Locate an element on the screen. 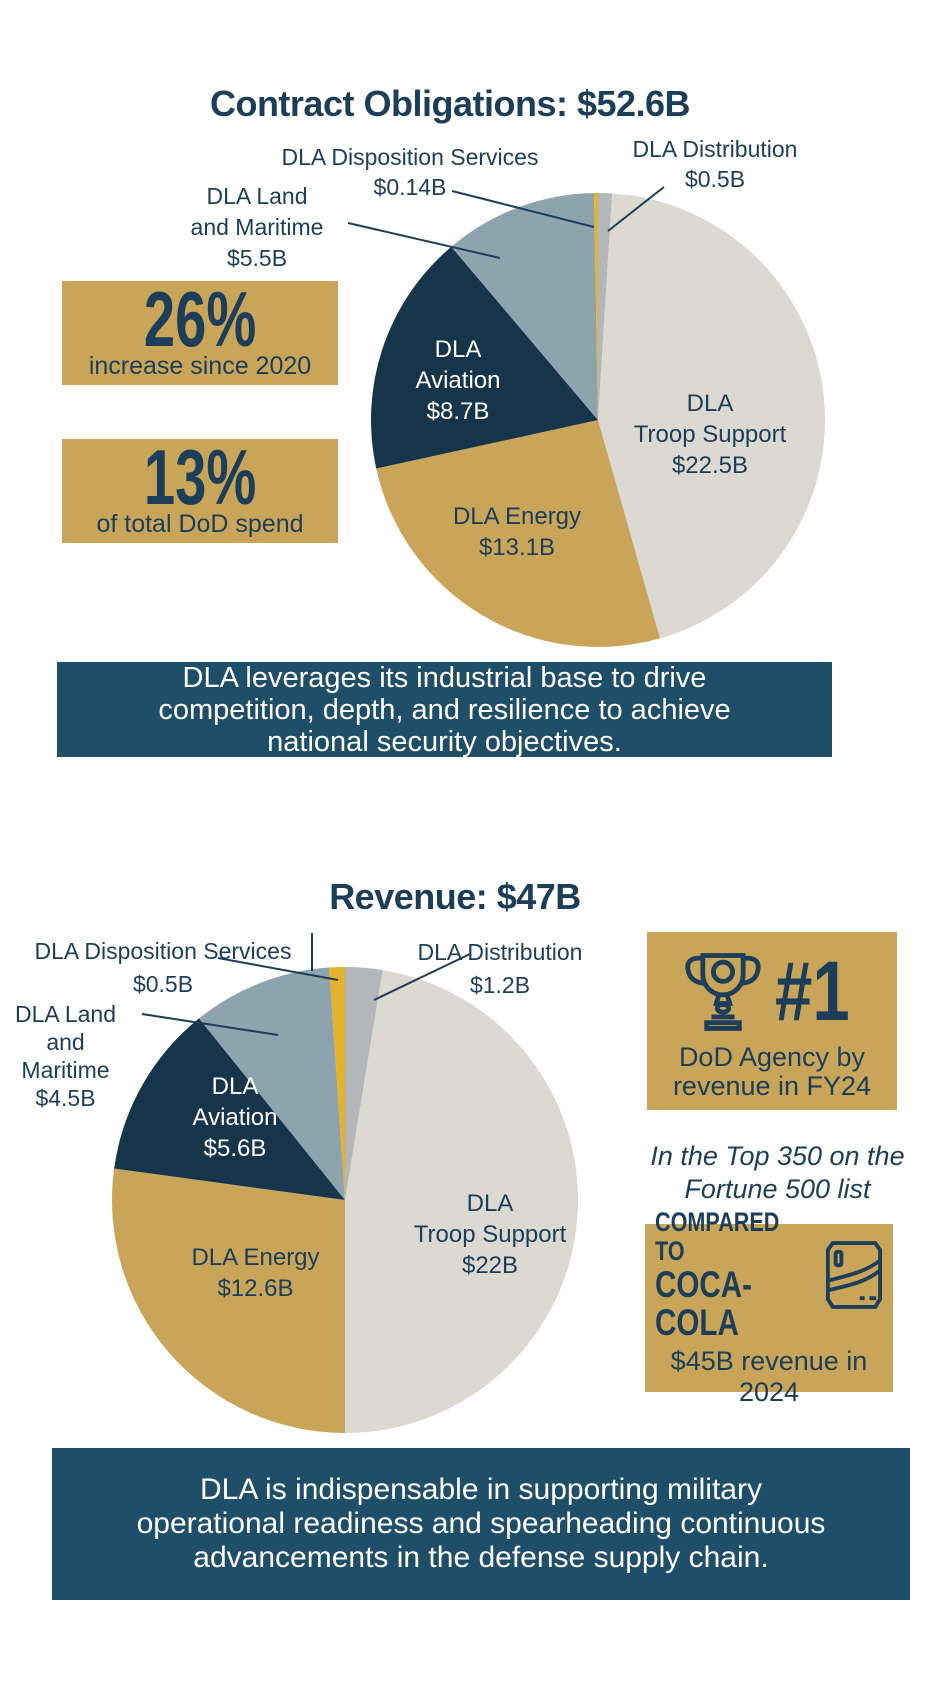 Image resolution: width=934 pixels, height=1708 pixels. dod-spend-badge: 13% of total DoD spend is located at coordinates (200, 487).